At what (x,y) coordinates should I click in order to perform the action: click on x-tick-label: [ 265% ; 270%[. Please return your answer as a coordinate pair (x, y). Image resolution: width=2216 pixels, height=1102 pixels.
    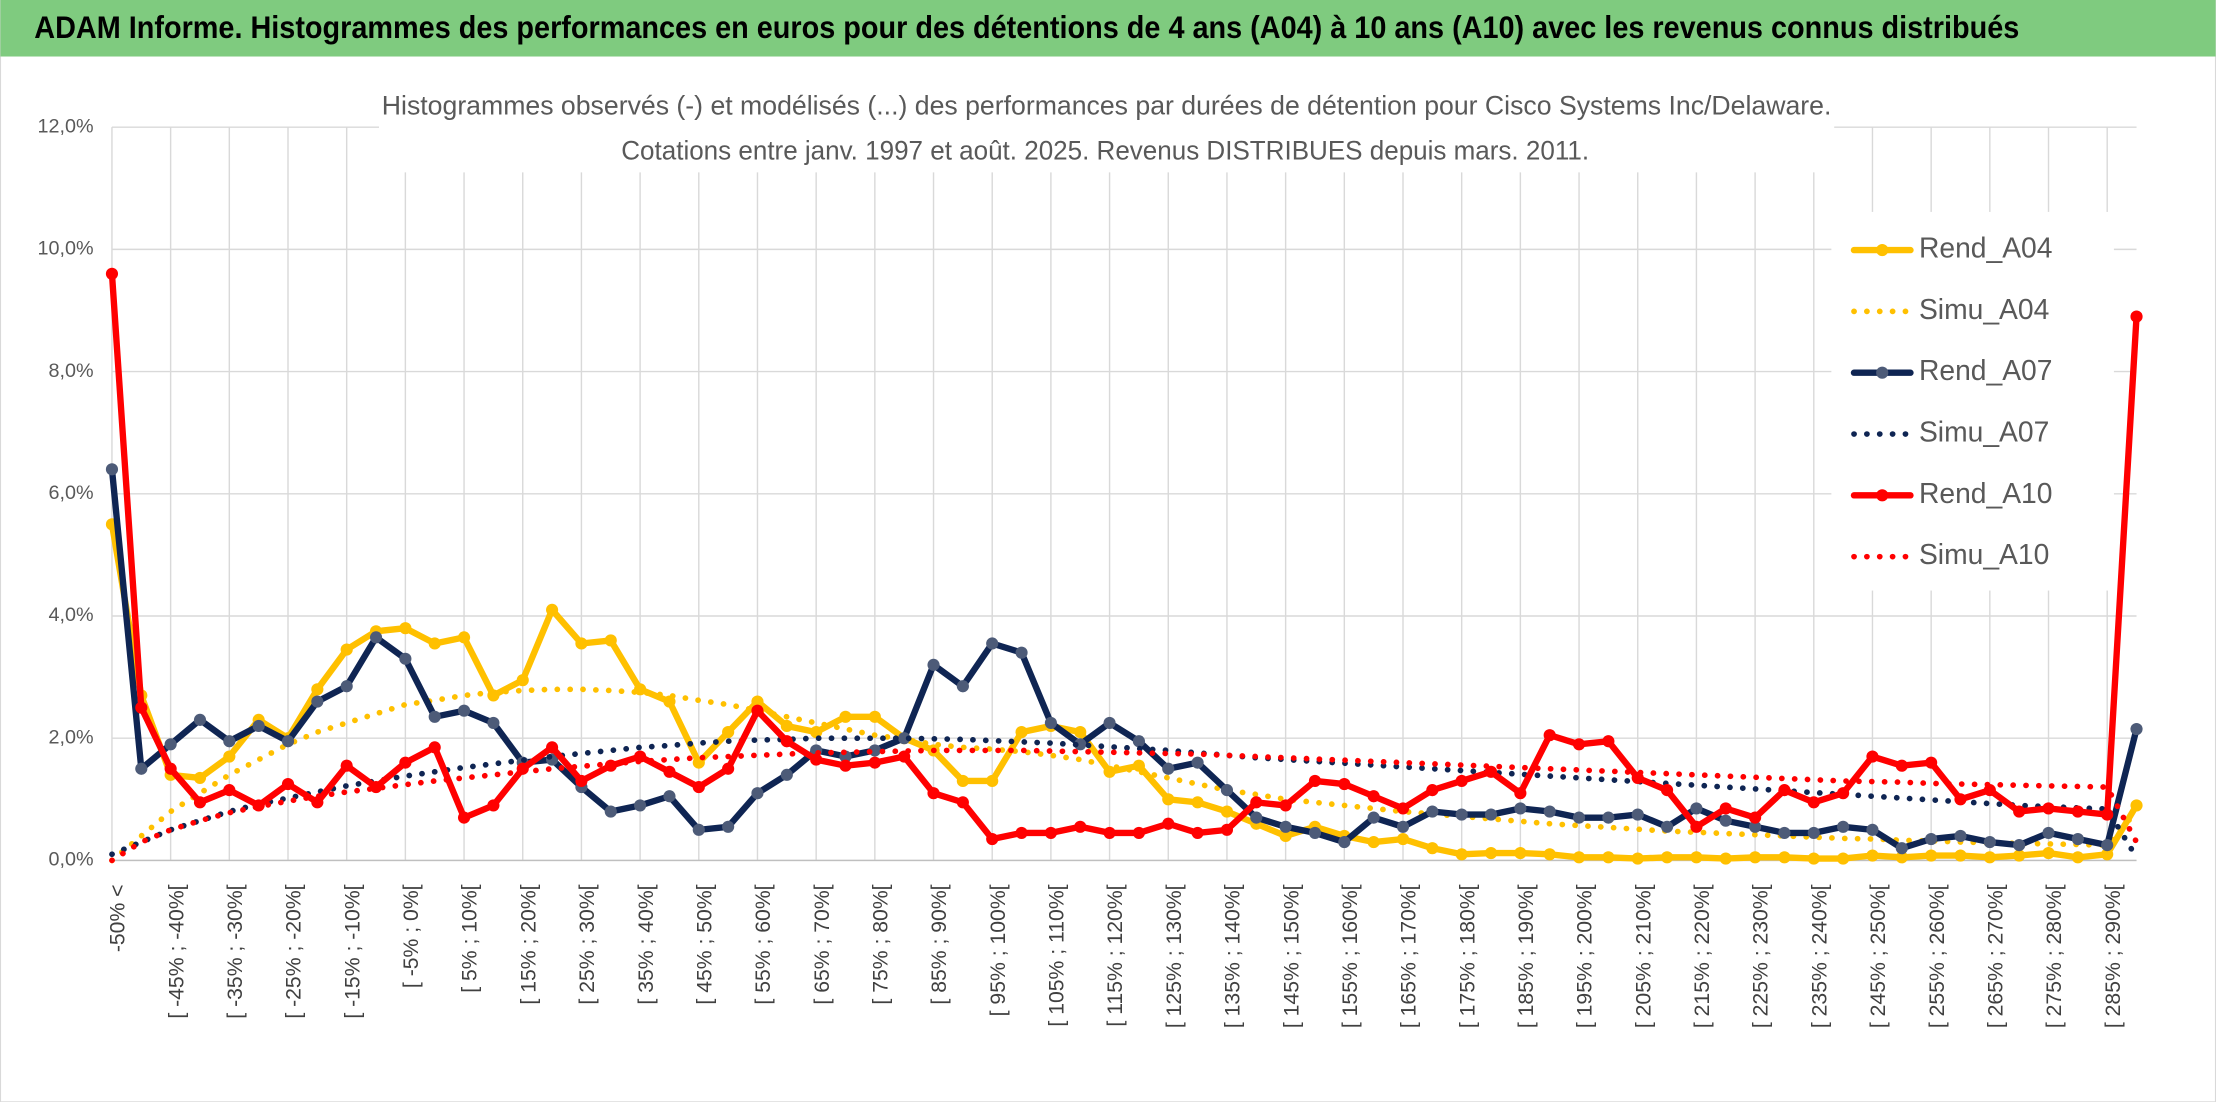
    Looking at the image, I should click on (1995, 956).